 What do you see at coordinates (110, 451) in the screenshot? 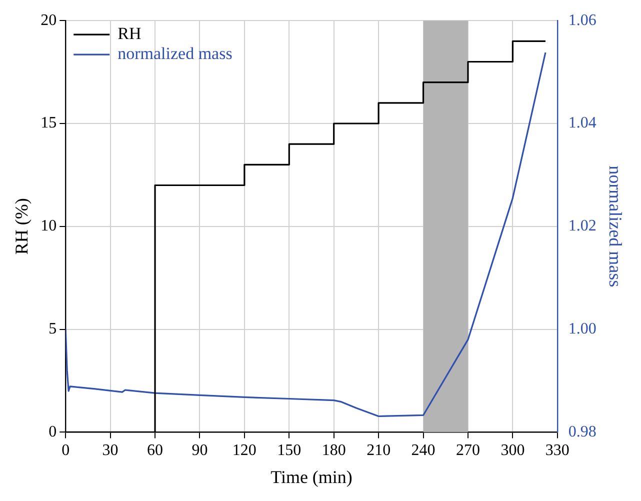
I see `x-tick-label: 30` at bounding box center [110, 451].